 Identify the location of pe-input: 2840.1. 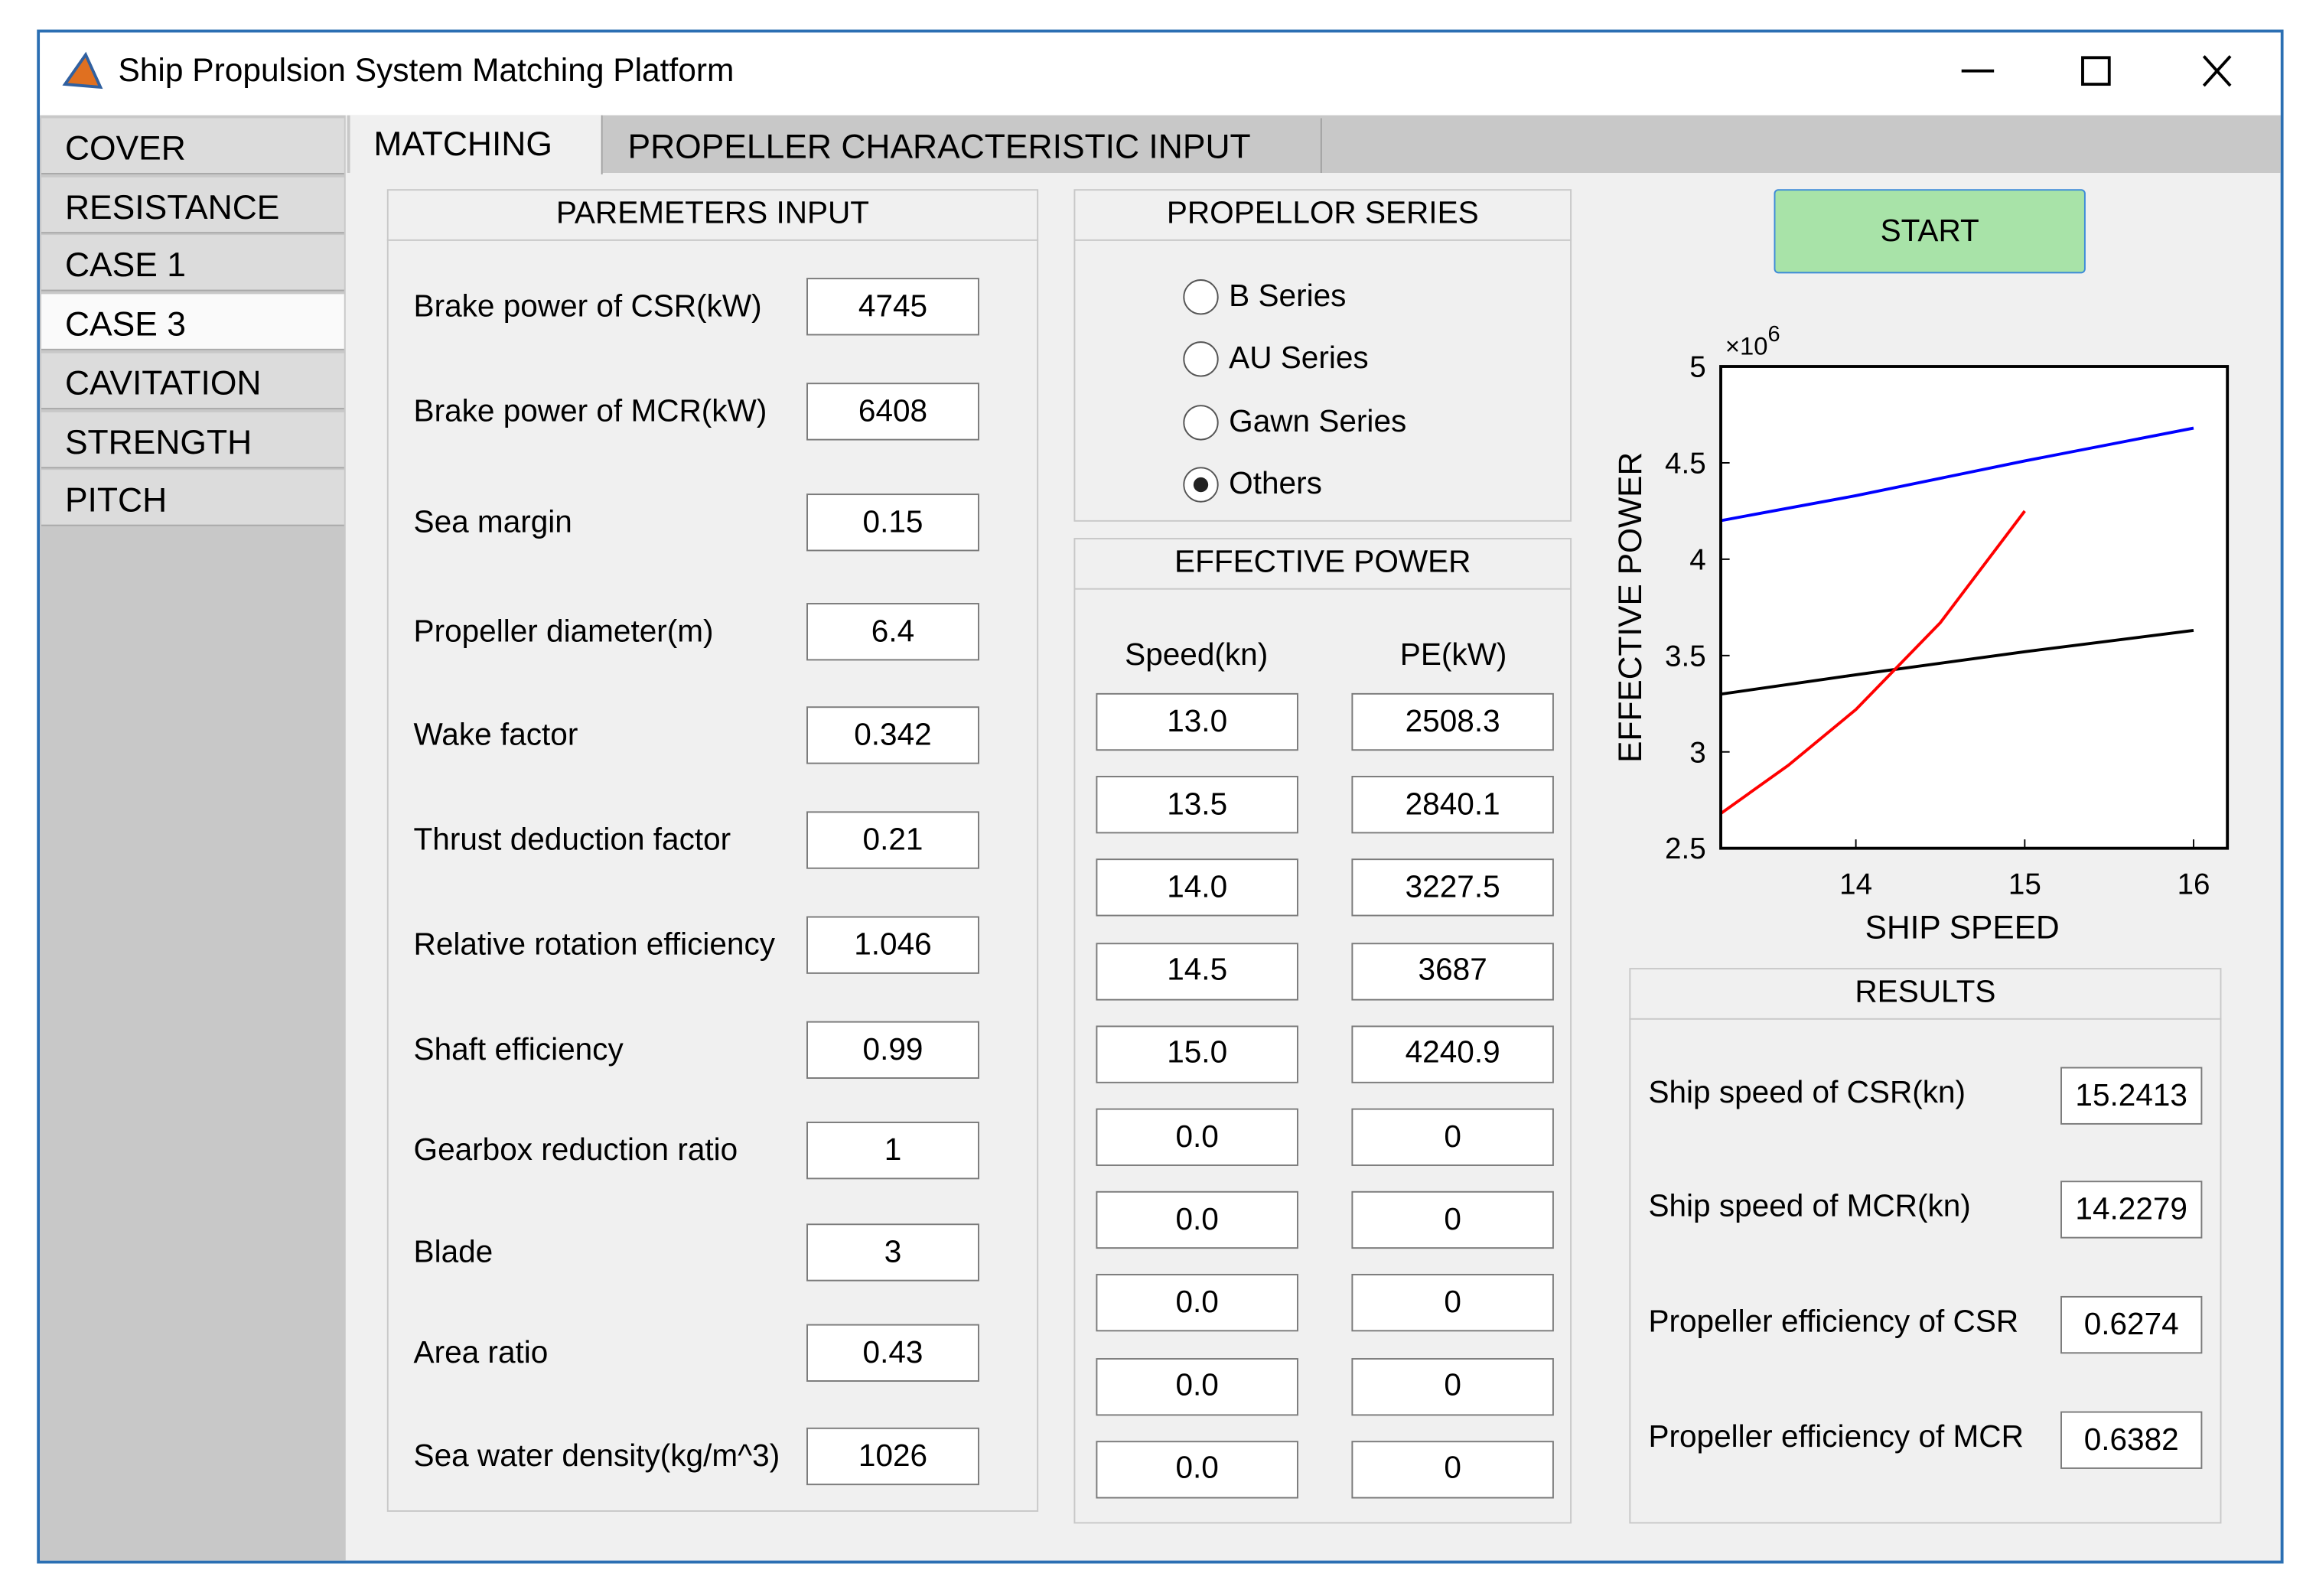
(1452, 805).